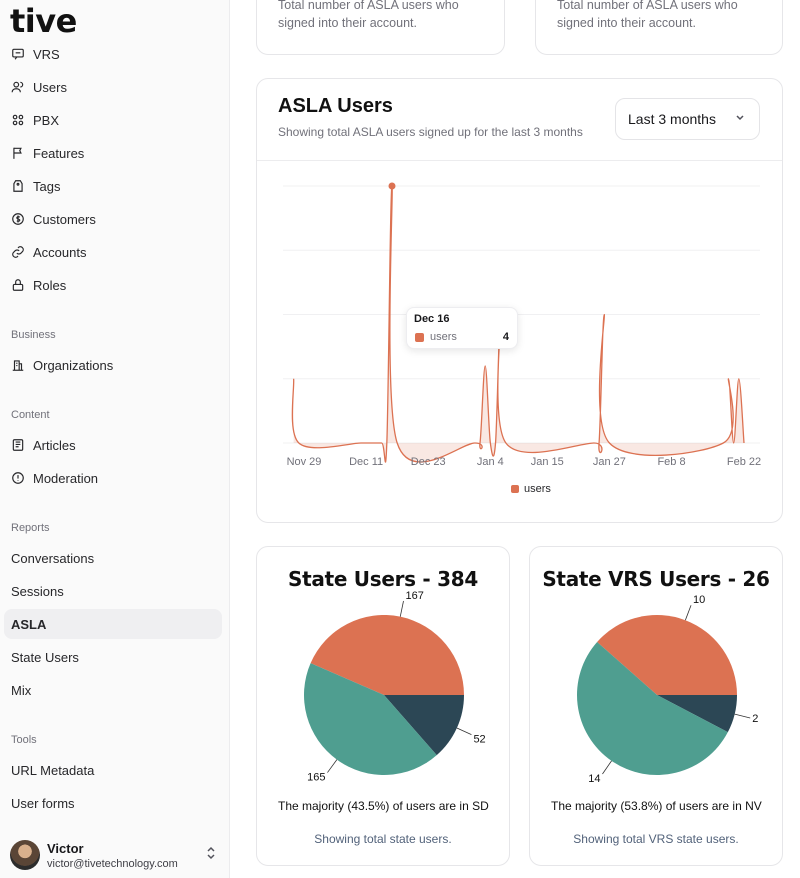  I want to click on alert-circle-icon, so click(18, 478).